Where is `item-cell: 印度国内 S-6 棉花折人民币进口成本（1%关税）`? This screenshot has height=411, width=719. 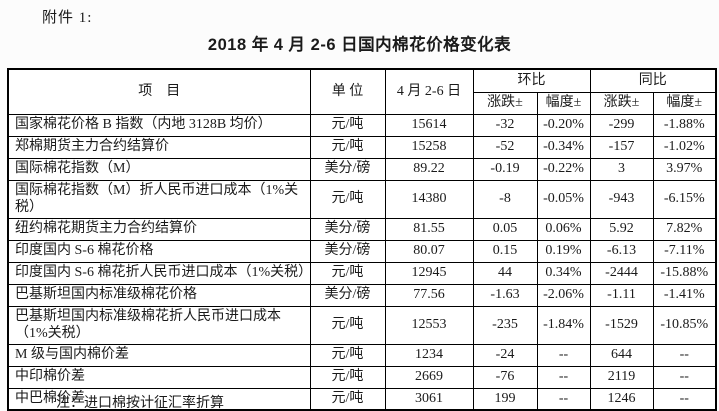
item-cell: 印度国内 S-6 棉花折人民币进口成本（1%关税） is located at coordinates (159, 273).